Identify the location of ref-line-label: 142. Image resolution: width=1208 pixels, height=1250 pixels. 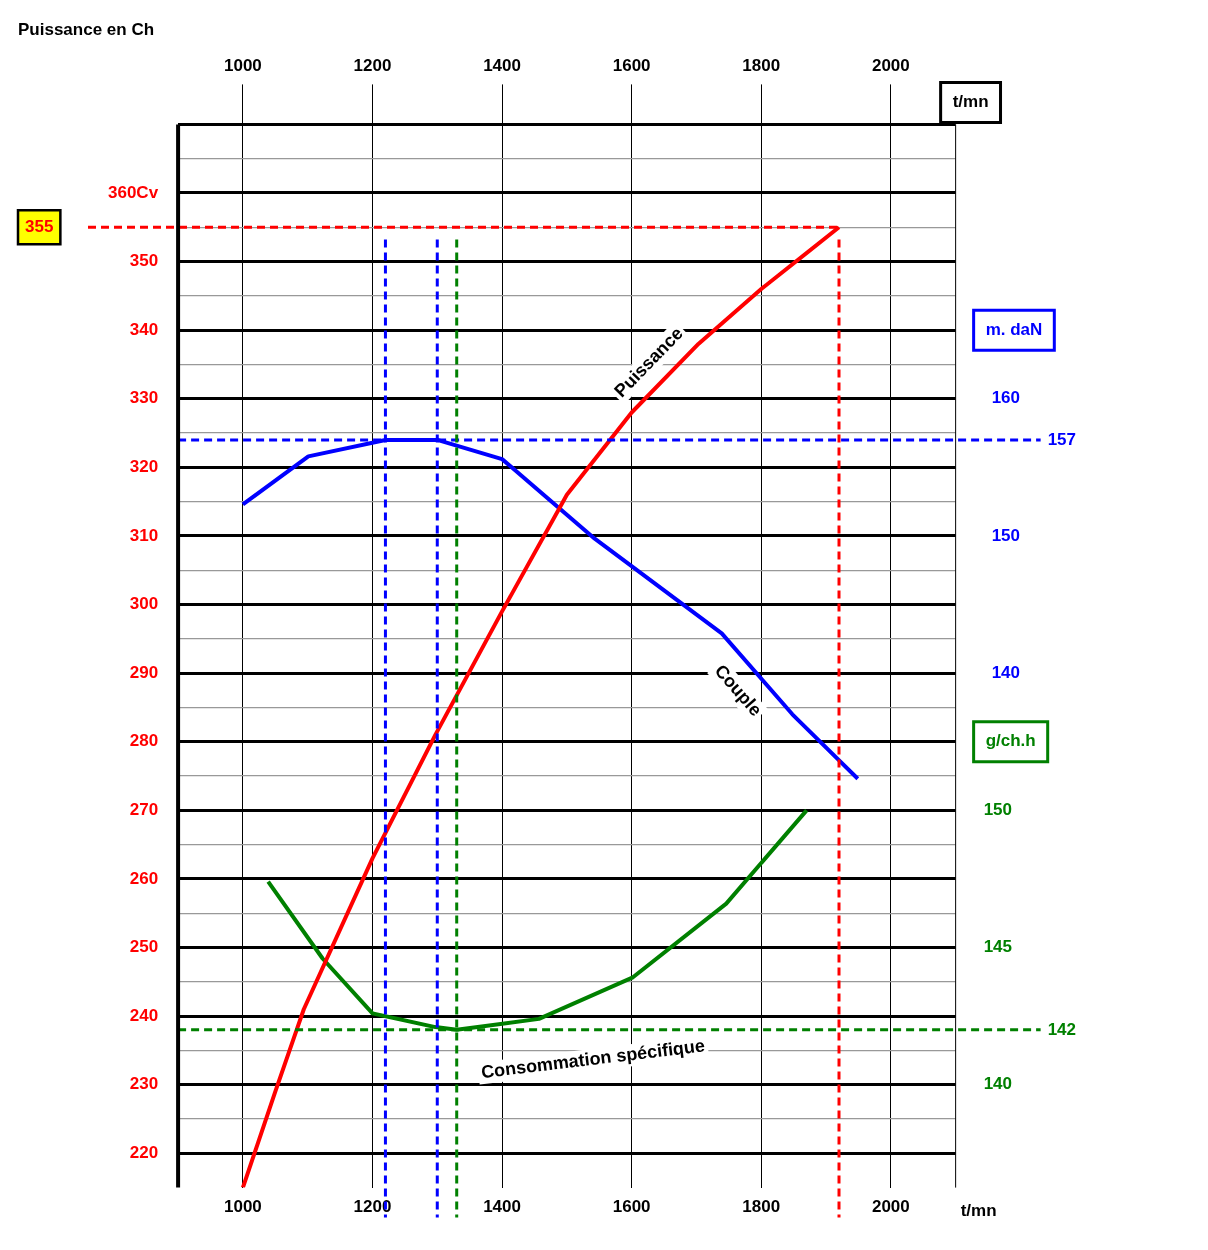
(1062, 1029).